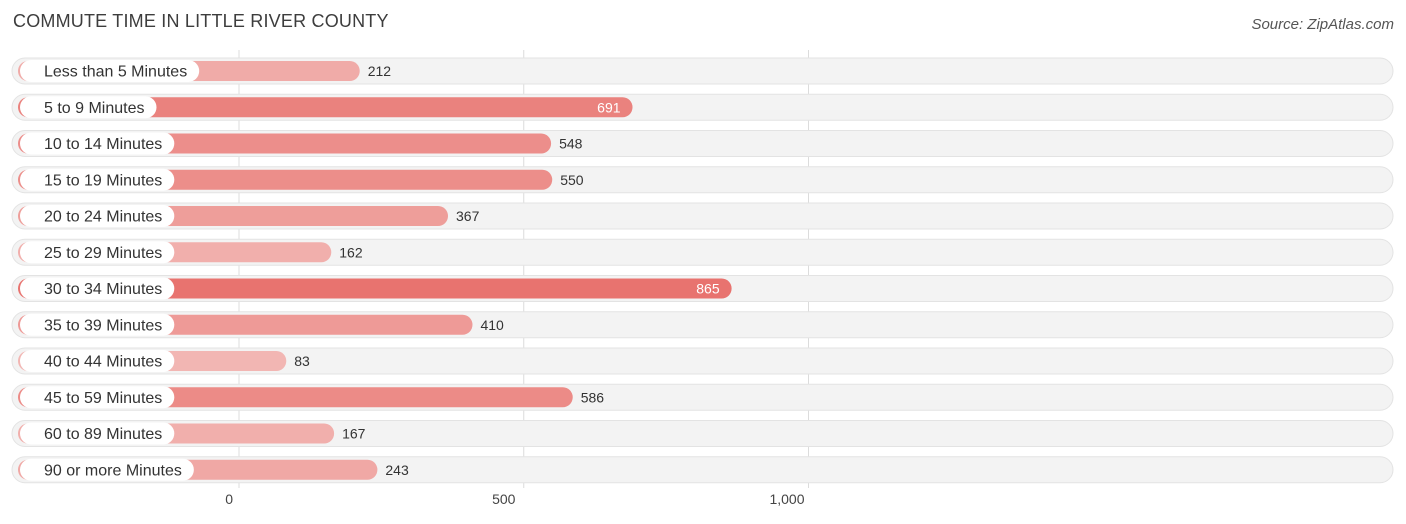 This screenshot has width=1406, height=524. I want to click on x-tick-label: 500, so click(504, 499).